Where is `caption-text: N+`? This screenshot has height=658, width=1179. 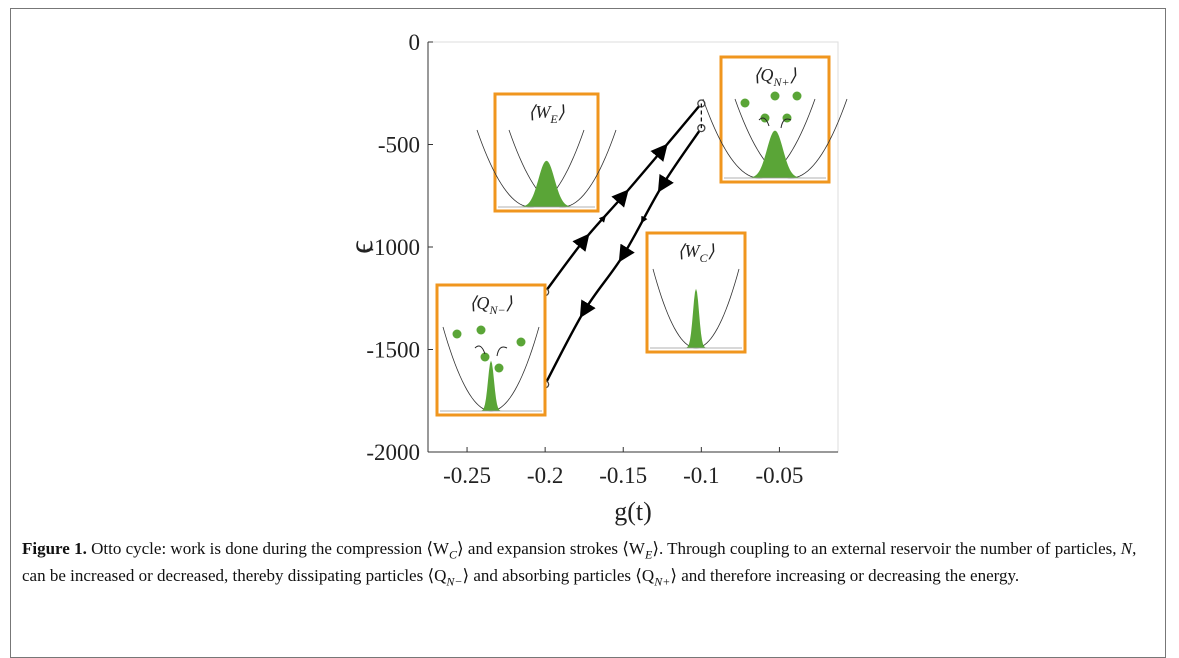
caption-text: N+ is located at coordinates (662, 581).